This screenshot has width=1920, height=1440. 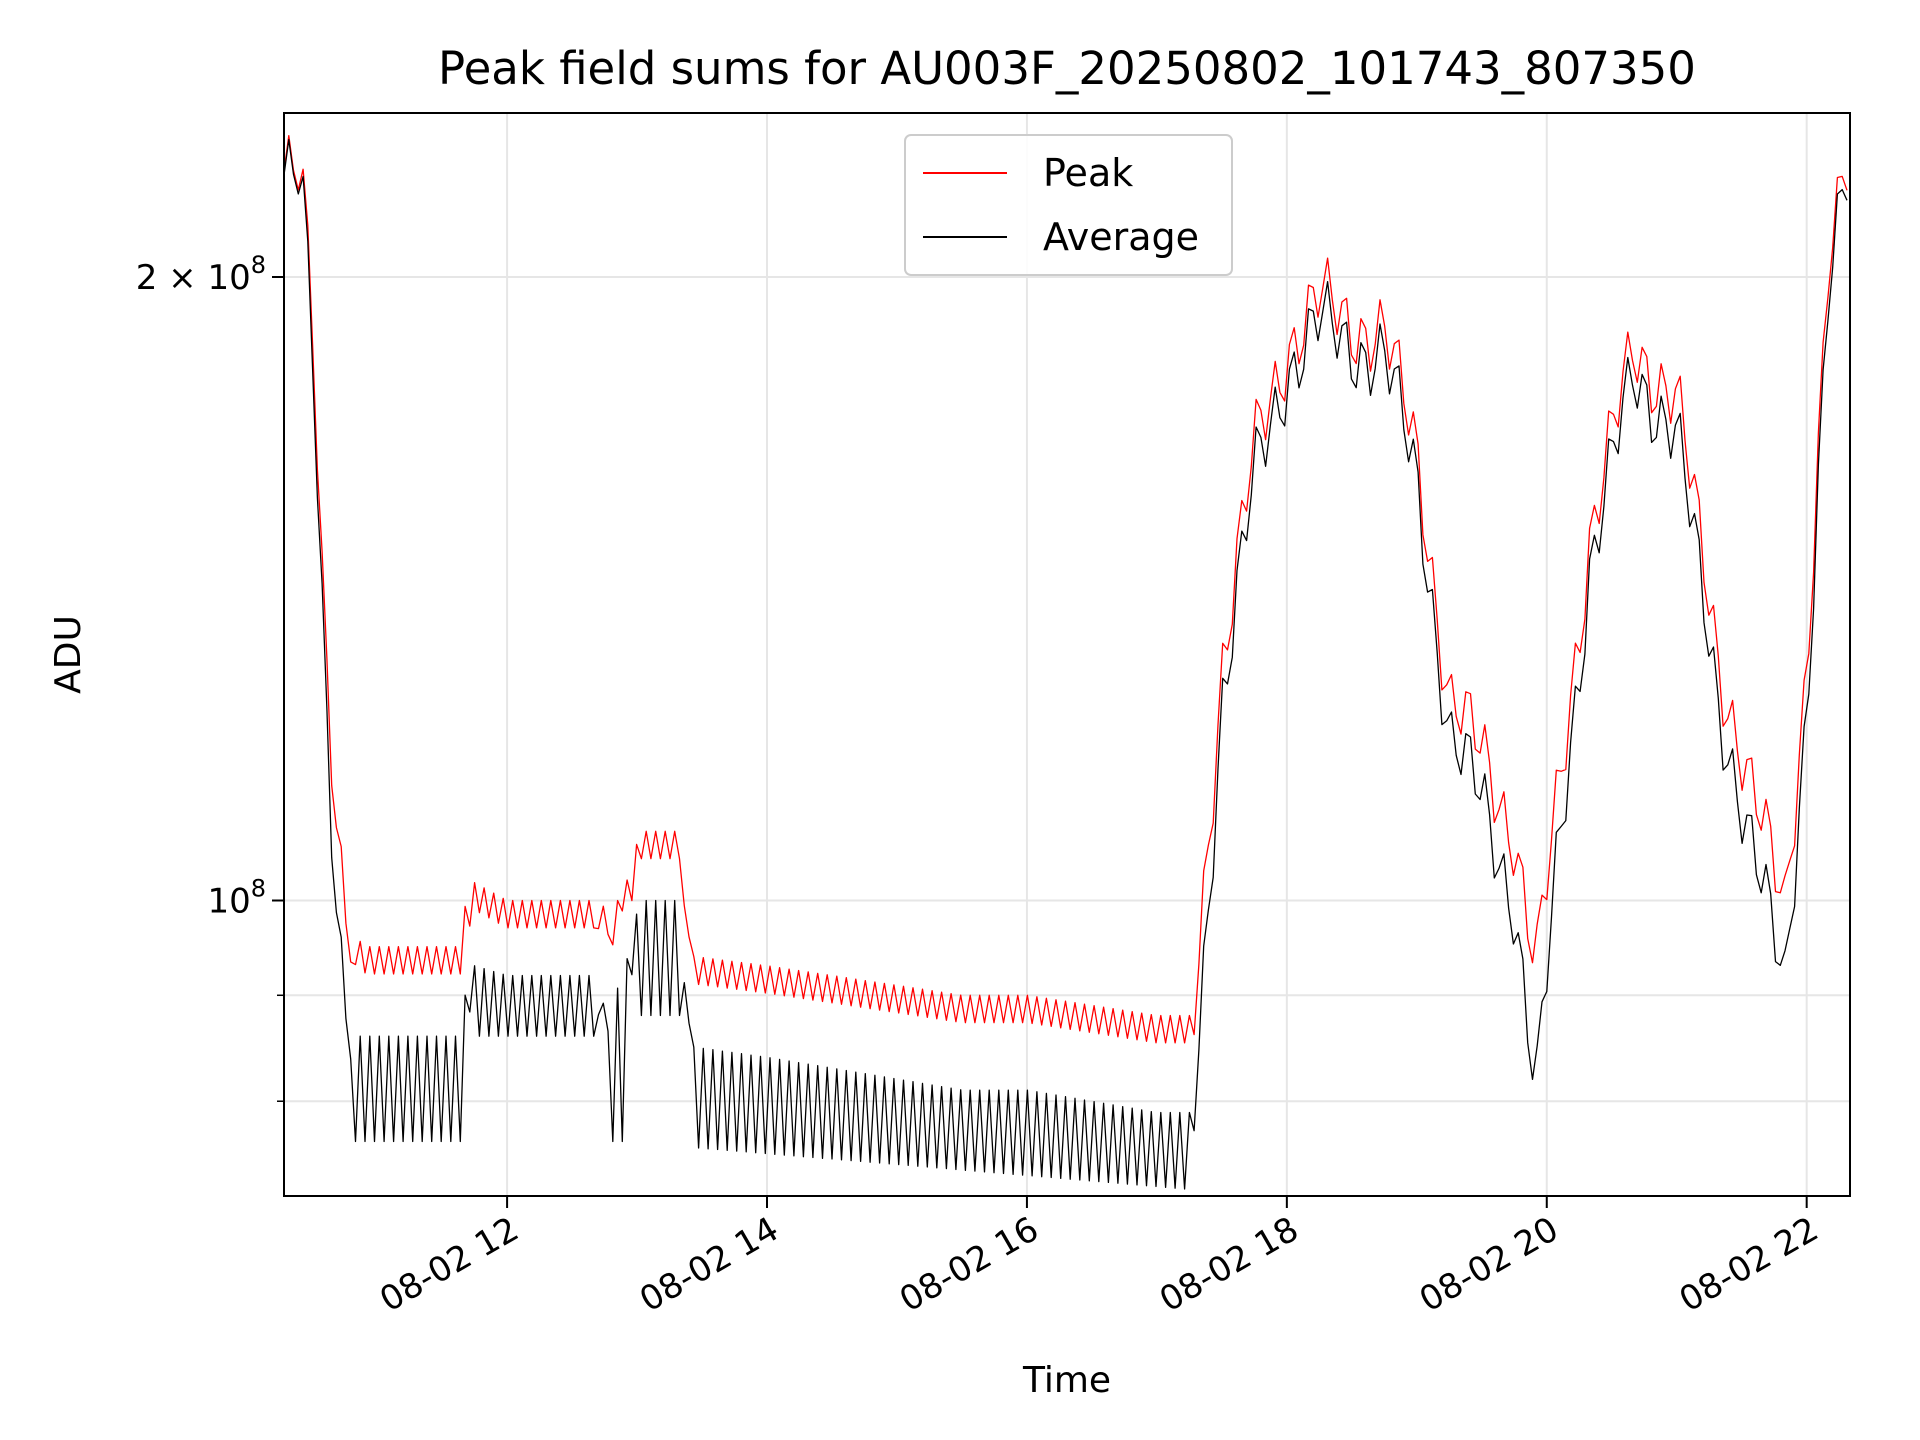 I want to click on legend-box, so click(x=1068, y=205).